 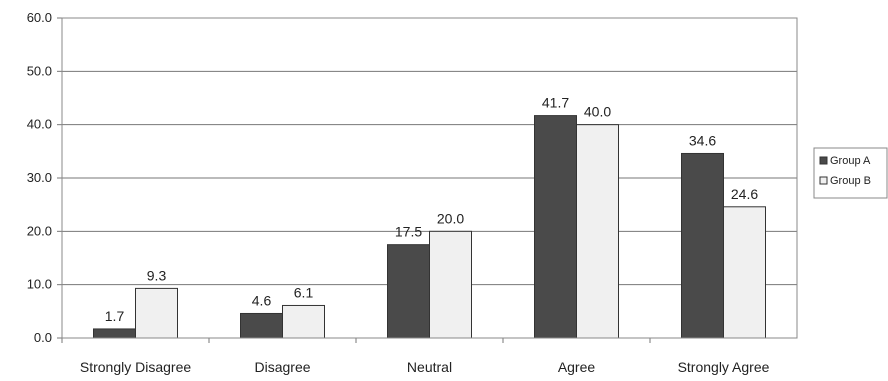 What do you see at coordinates (282, 367) in the screenshot?
I see `category-label: Disagree` at bounding box center [282, 367].